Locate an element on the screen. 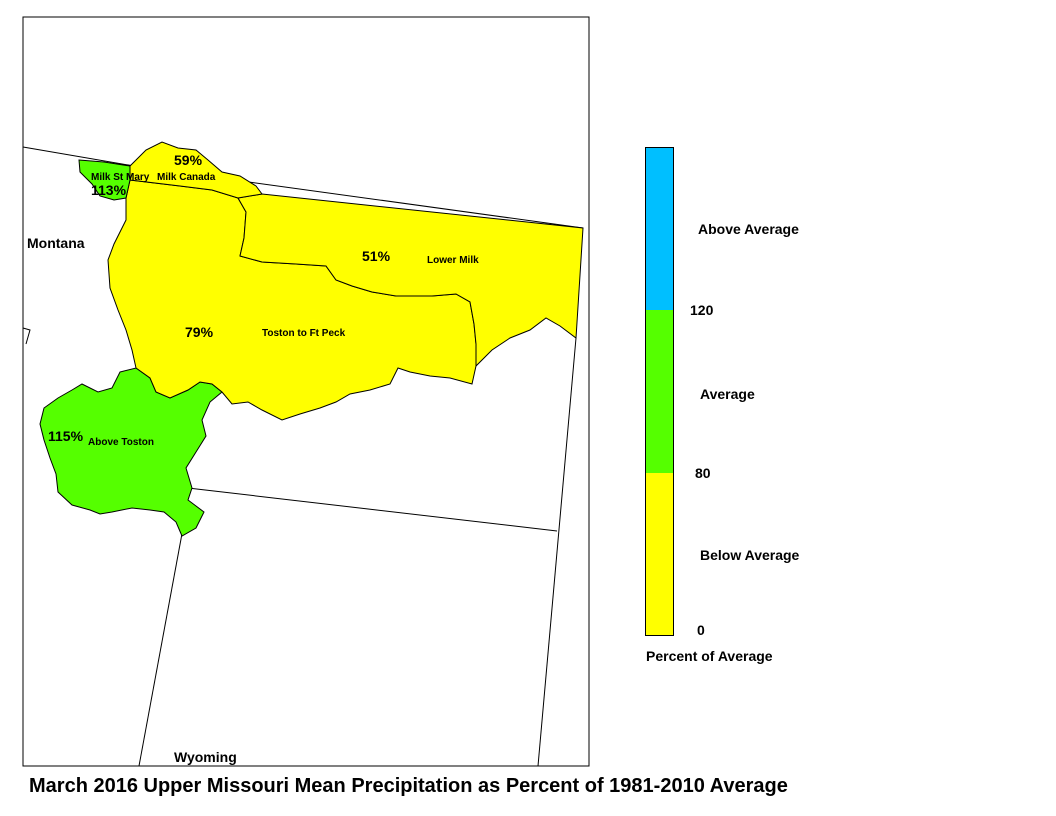 The width and height of the screenshot is (1056, 816). basin-percent-label: 79% is located at coordinates (199, 332).